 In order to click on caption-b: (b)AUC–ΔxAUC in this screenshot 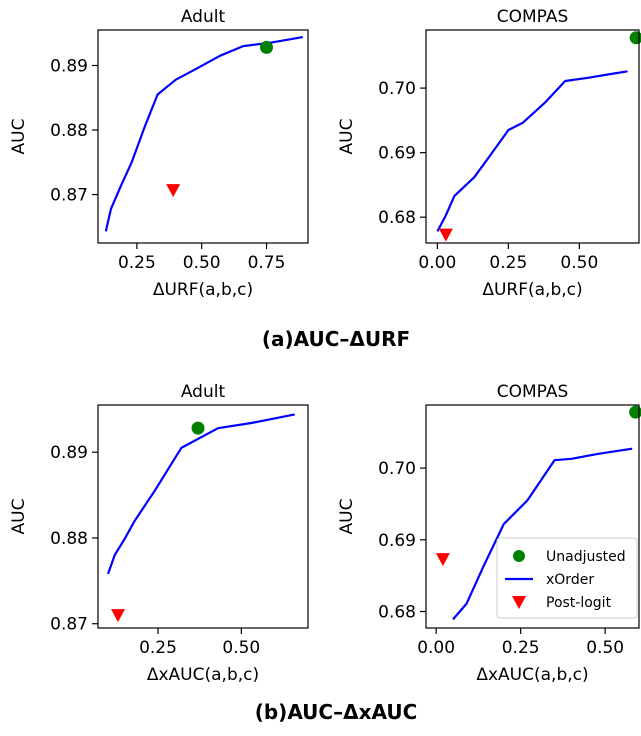, I will do `click(336, 712)`.